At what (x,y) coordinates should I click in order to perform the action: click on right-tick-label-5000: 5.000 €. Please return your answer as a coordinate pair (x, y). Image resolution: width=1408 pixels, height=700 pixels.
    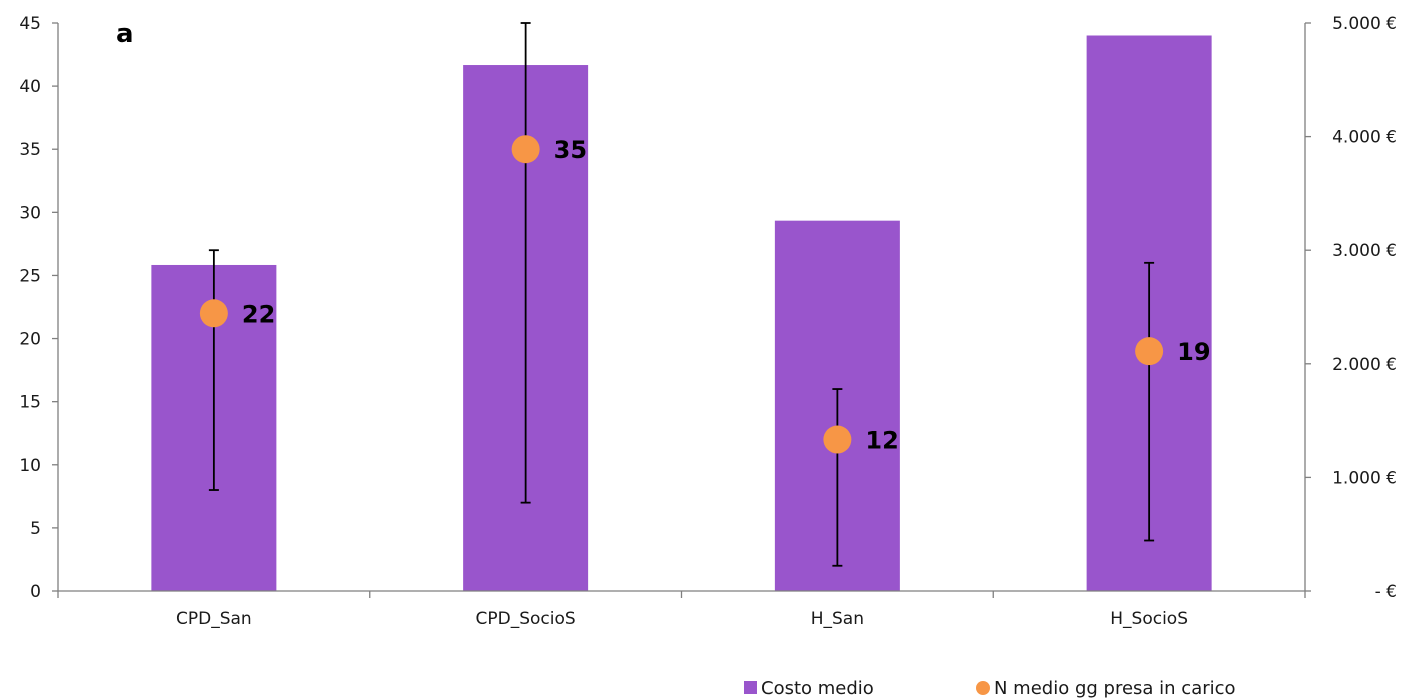
    Looking at the image, I should click on (1364, 24).